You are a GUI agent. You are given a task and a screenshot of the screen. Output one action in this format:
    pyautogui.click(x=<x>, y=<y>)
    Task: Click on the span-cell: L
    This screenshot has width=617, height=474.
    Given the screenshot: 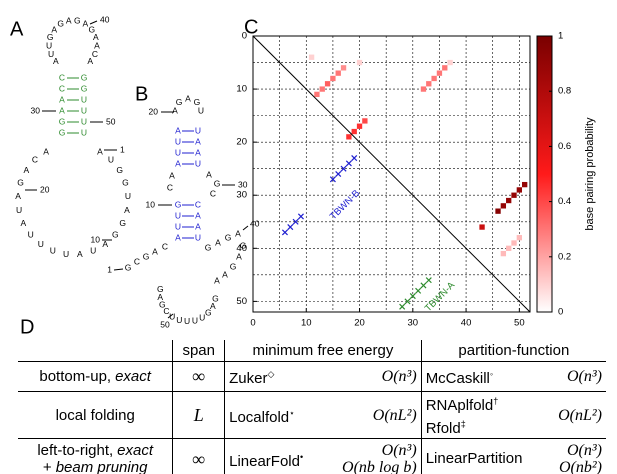 What is the action you would take?
    pyautogui.click(x=198, y=415)
    